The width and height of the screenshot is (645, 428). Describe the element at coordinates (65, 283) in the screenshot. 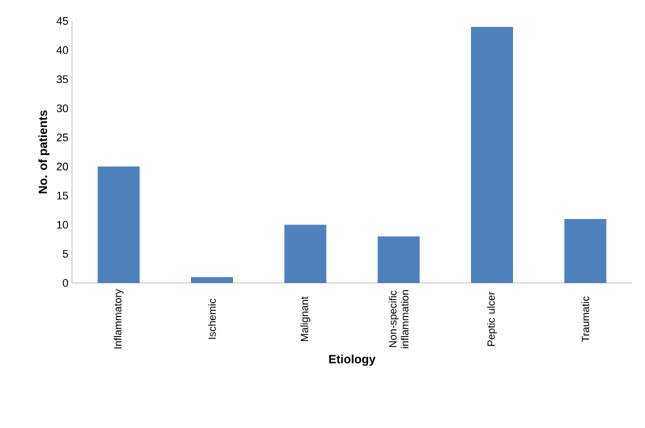

I see `y-tick-label: 0` at that location.